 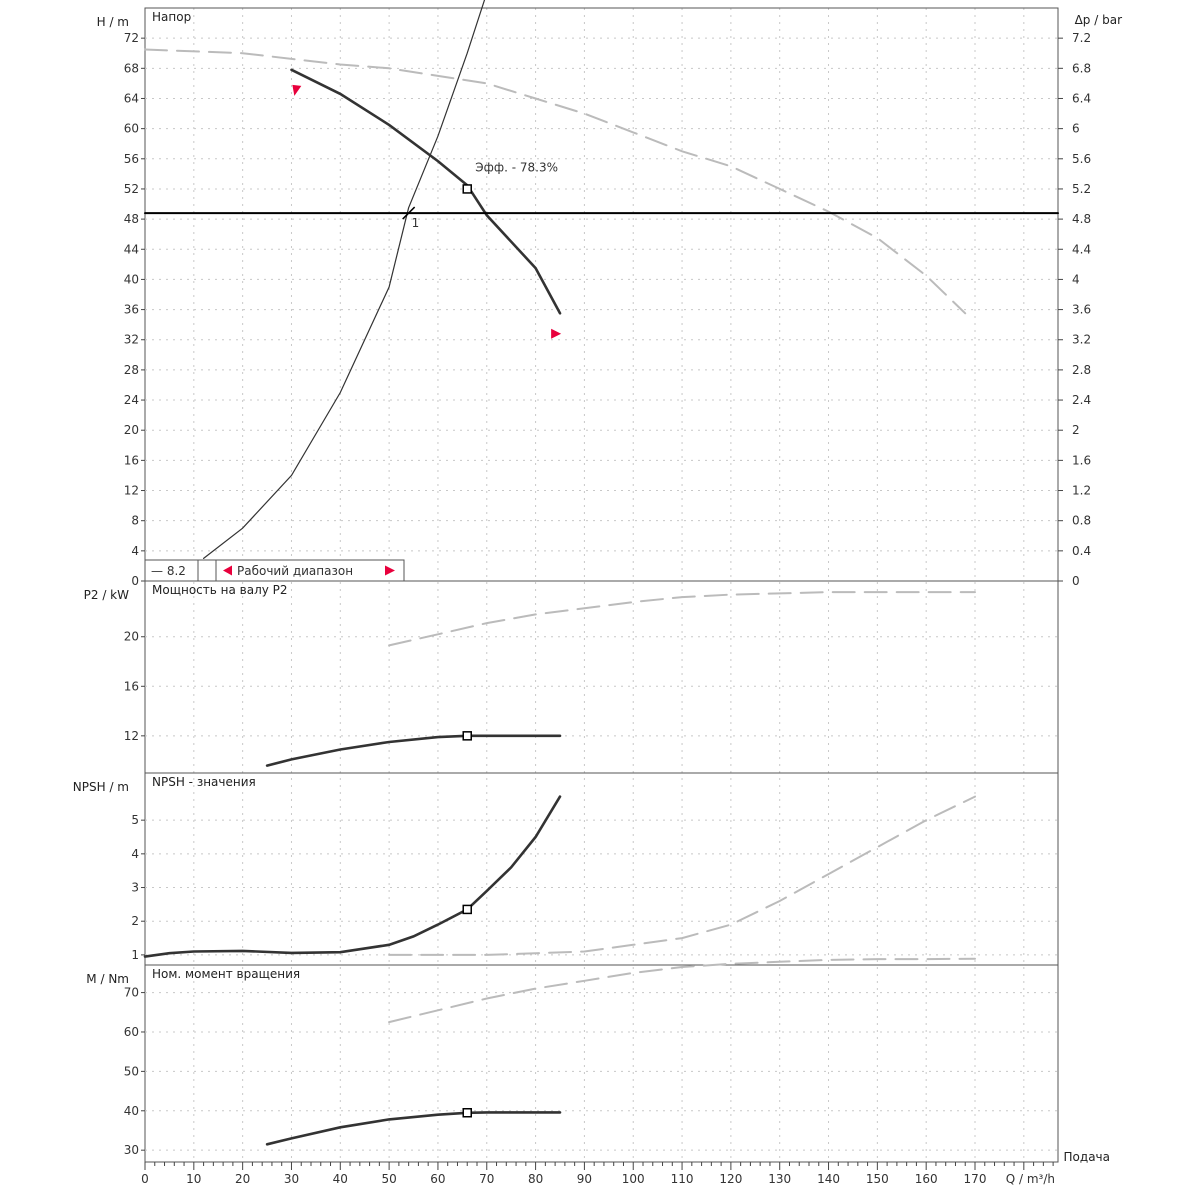 What do you see at coordinates (340, 1179) in the screenshot?
I see `x-tick-label: 40` at bounding box center [340, 1179].